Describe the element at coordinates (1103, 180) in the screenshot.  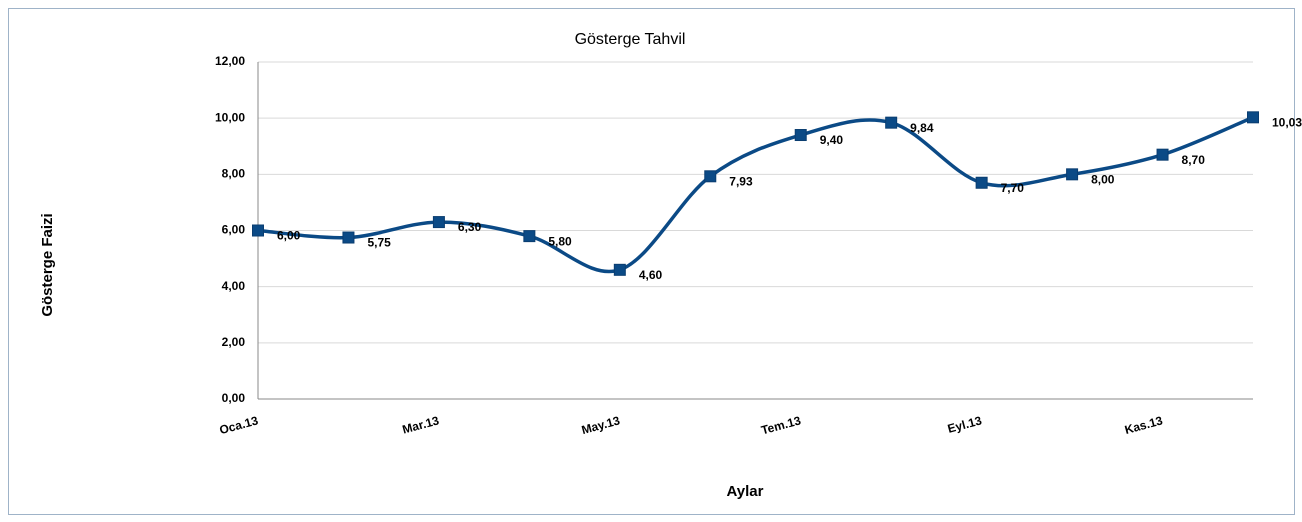
I see `data-label: 8,00` at that location.